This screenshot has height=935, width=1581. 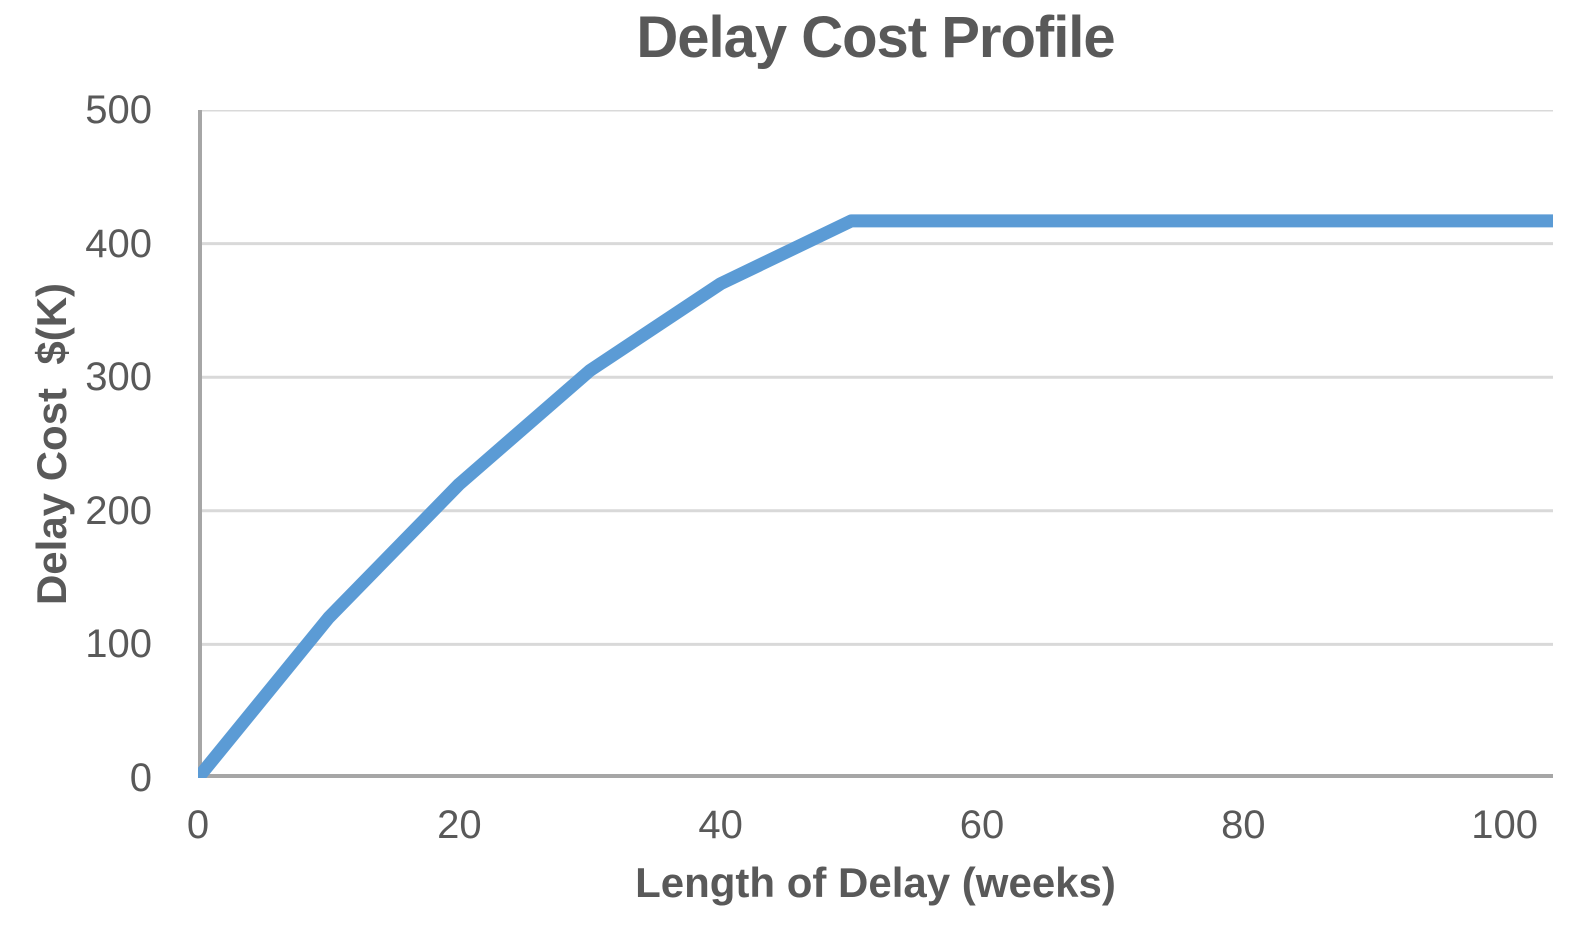 I want to click on x-tick-label-0: 0, so click(x=198, y=825).